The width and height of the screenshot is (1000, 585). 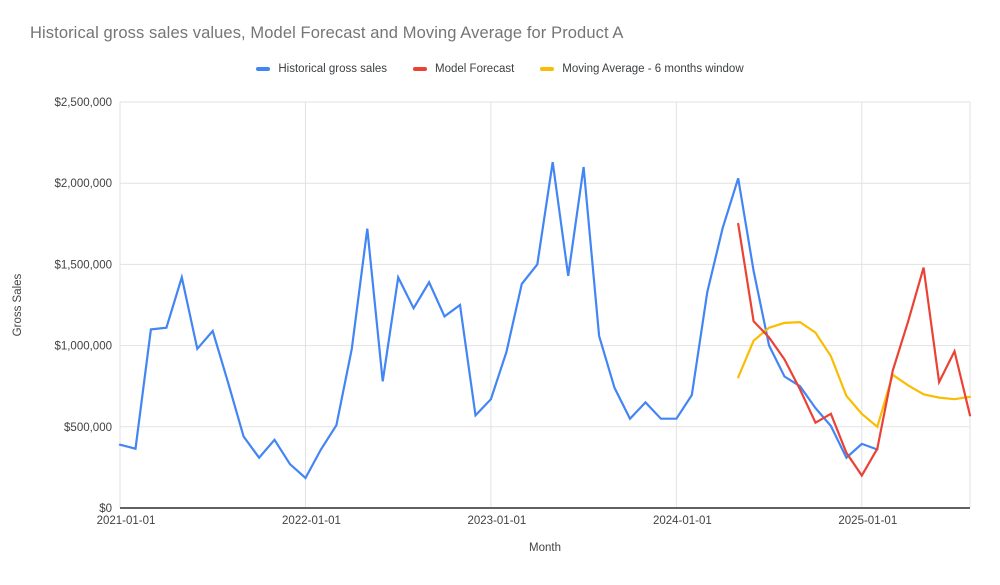 What do you see at coordinates (547, 69) in the screenshot?
I see `legend-swatch-moving-average-icon` at bounding box center [547, 69].